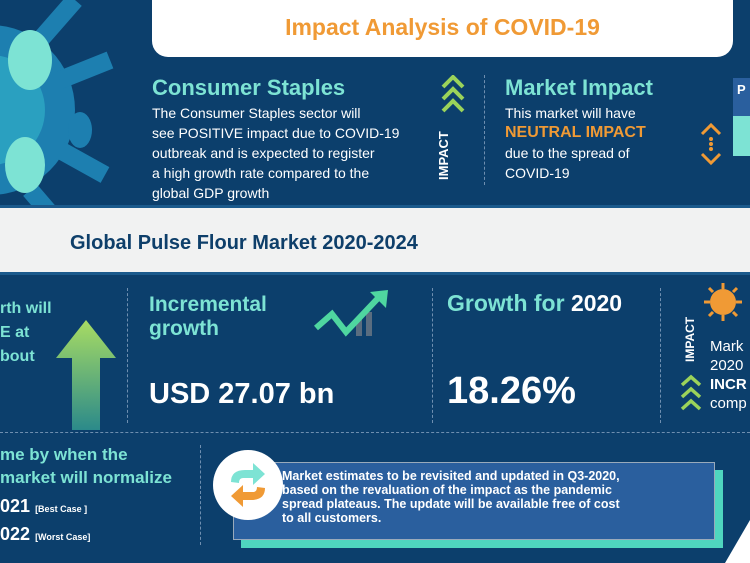 The width and height of the screenshot is (750, 563). Describe the element at coordinates (727, 346) in the screenshot. I see `text-line: Mark` at that location.